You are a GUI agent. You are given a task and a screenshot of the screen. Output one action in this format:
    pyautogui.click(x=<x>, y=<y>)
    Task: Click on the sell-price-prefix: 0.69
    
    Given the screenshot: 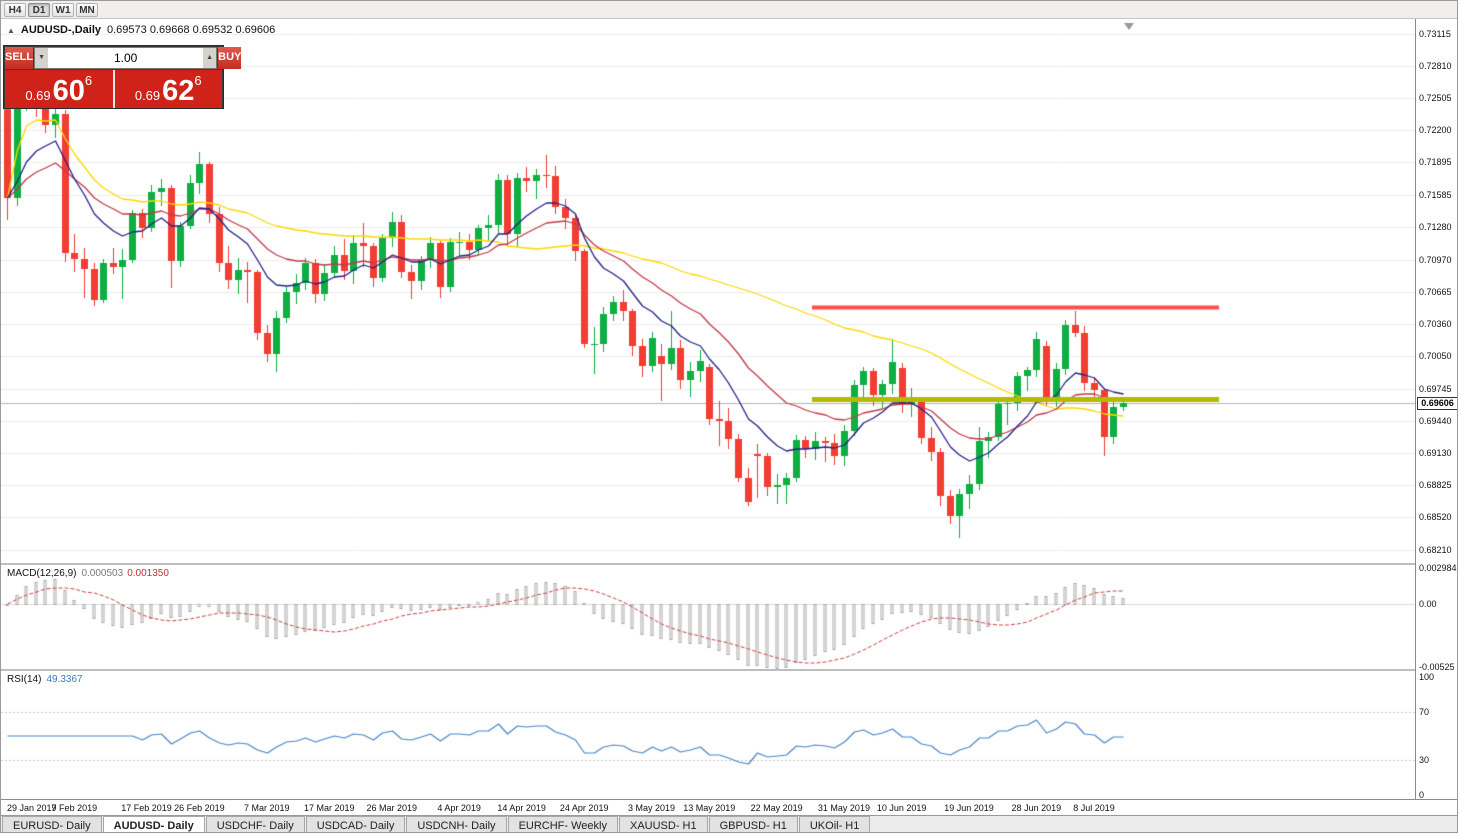 What is the action you would take?
    pyautogui.click(x=38, y=95)
    